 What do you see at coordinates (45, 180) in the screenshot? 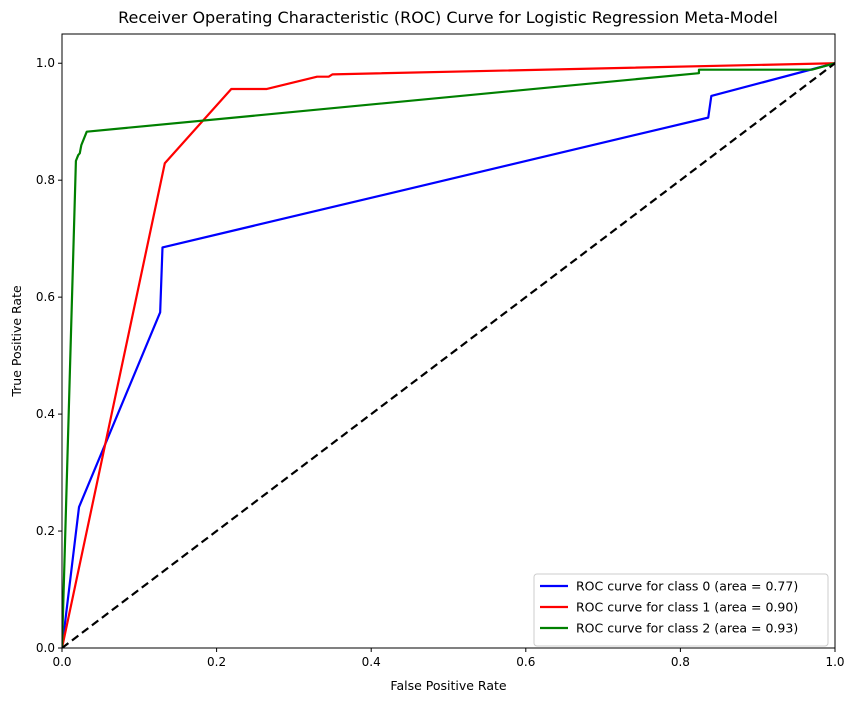
I see `y-tick-label: 0.8` at bounding box center [45, 180].